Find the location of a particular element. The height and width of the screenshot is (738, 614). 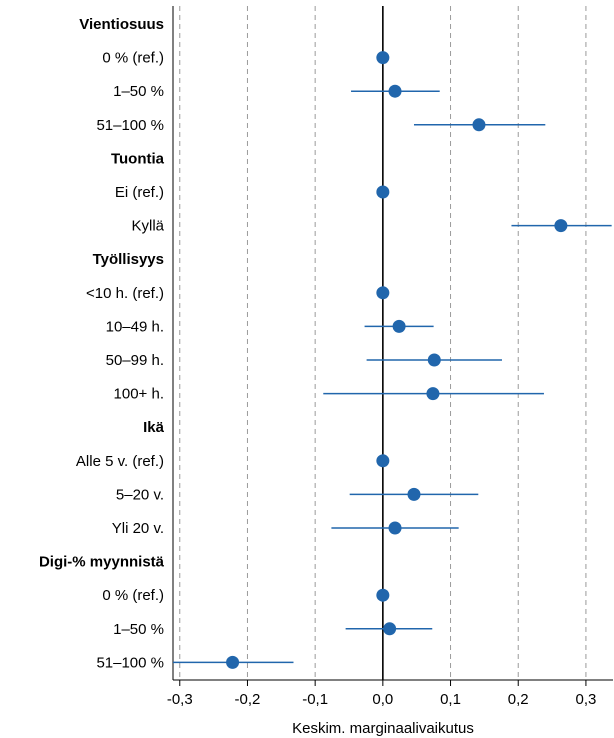

x-tick-label: -0,2 is located at coordinates (248, 699).